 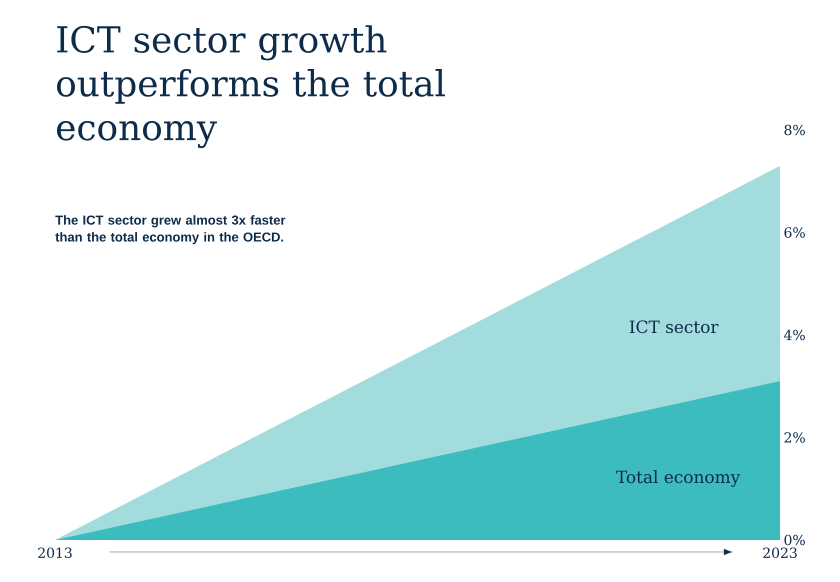 What do you see at coordinates (55, 552) in the screenshot?
I see `x-tick-label: 2013` at bounding box center [55, 552].